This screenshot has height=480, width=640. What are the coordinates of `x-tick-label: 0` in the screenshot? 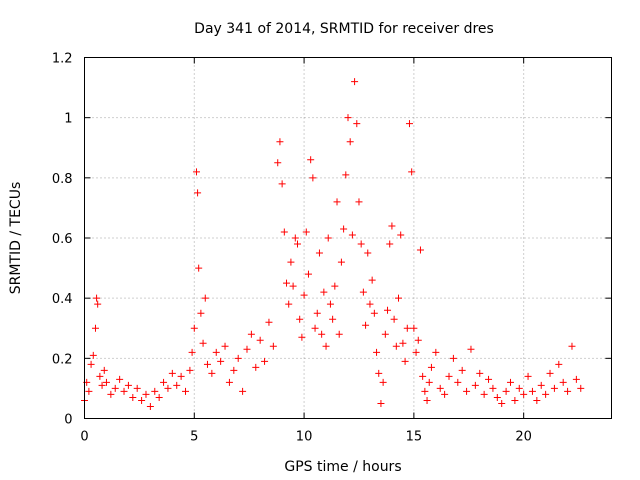 It's located at (84, 437).